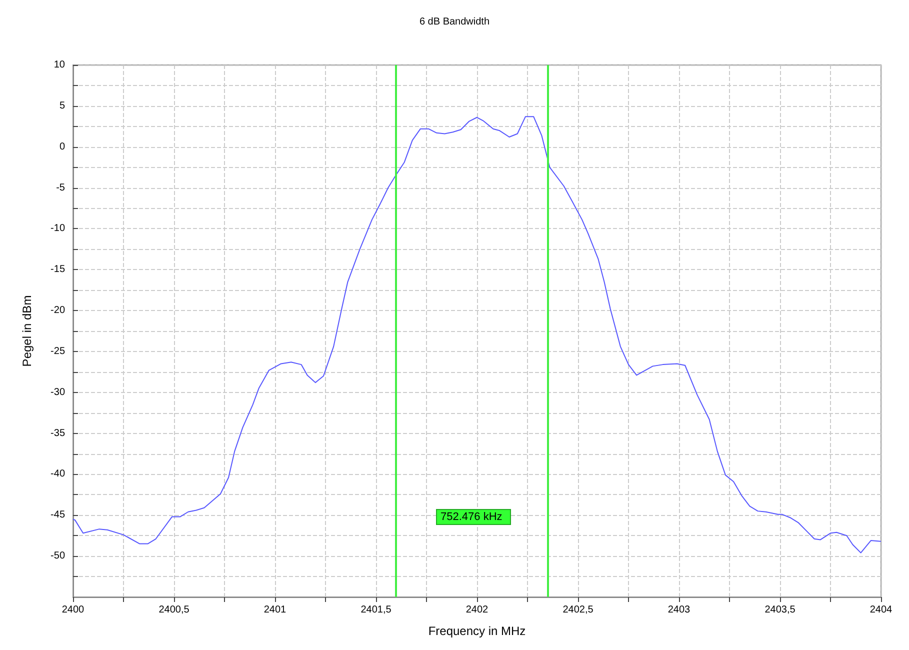 Image resolution: width=909 pixels, height=650 pixels. I want to click on y-tick-label: -40, so click(58, 474).